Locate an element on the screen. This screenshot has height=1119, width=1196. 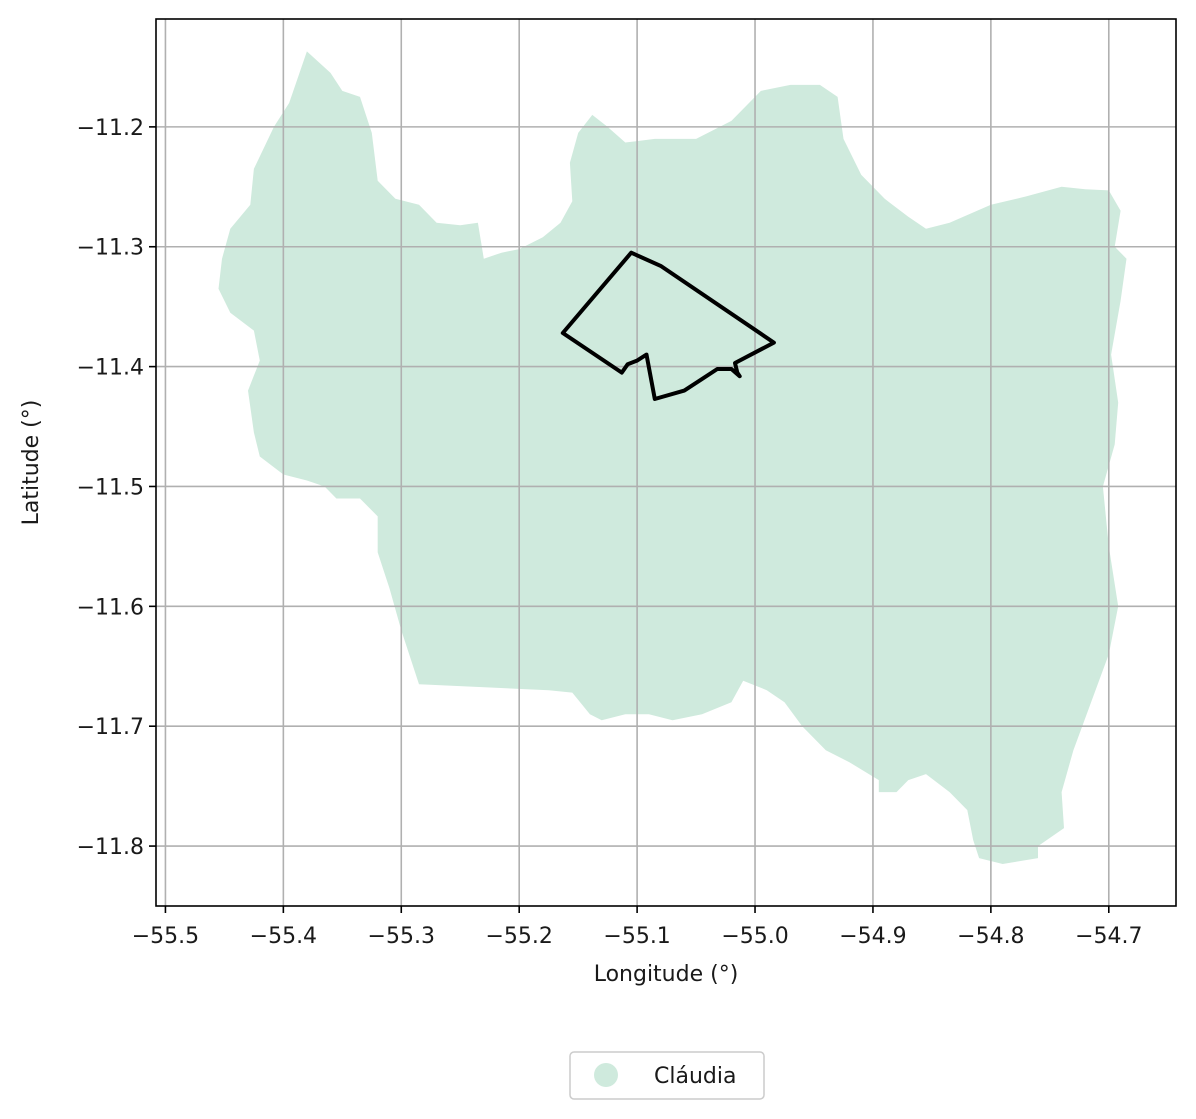
legend-marker-claudia is located at coordinates (606, 1075).